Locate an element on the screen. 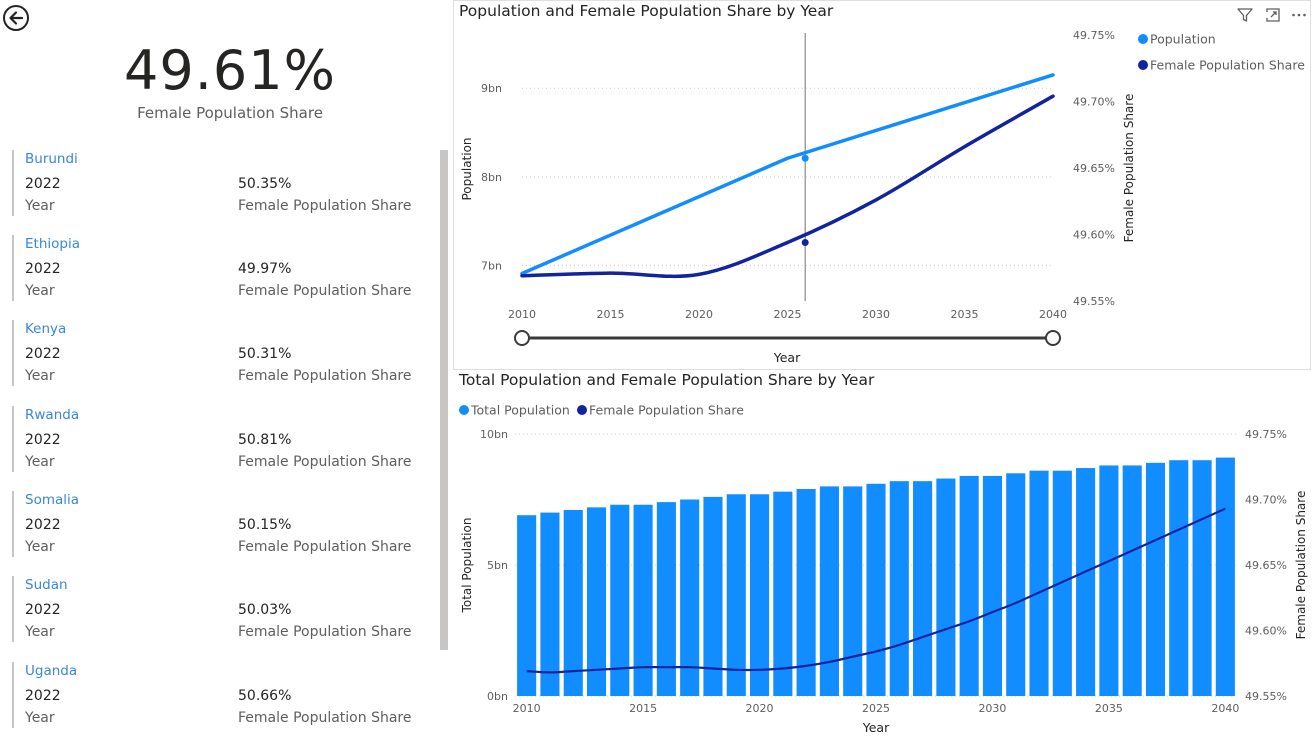 The width and height of the screenshot is (1313, 738). kpi-label: Female Population Share is located at coordinates (230, 113).